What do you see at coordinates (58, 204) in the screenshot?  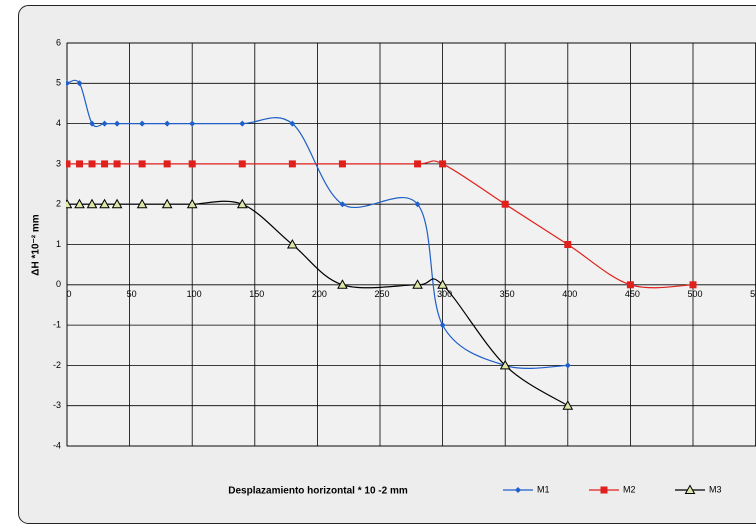 I see `y-tick-label: 2` at bounding box center [58, 204].